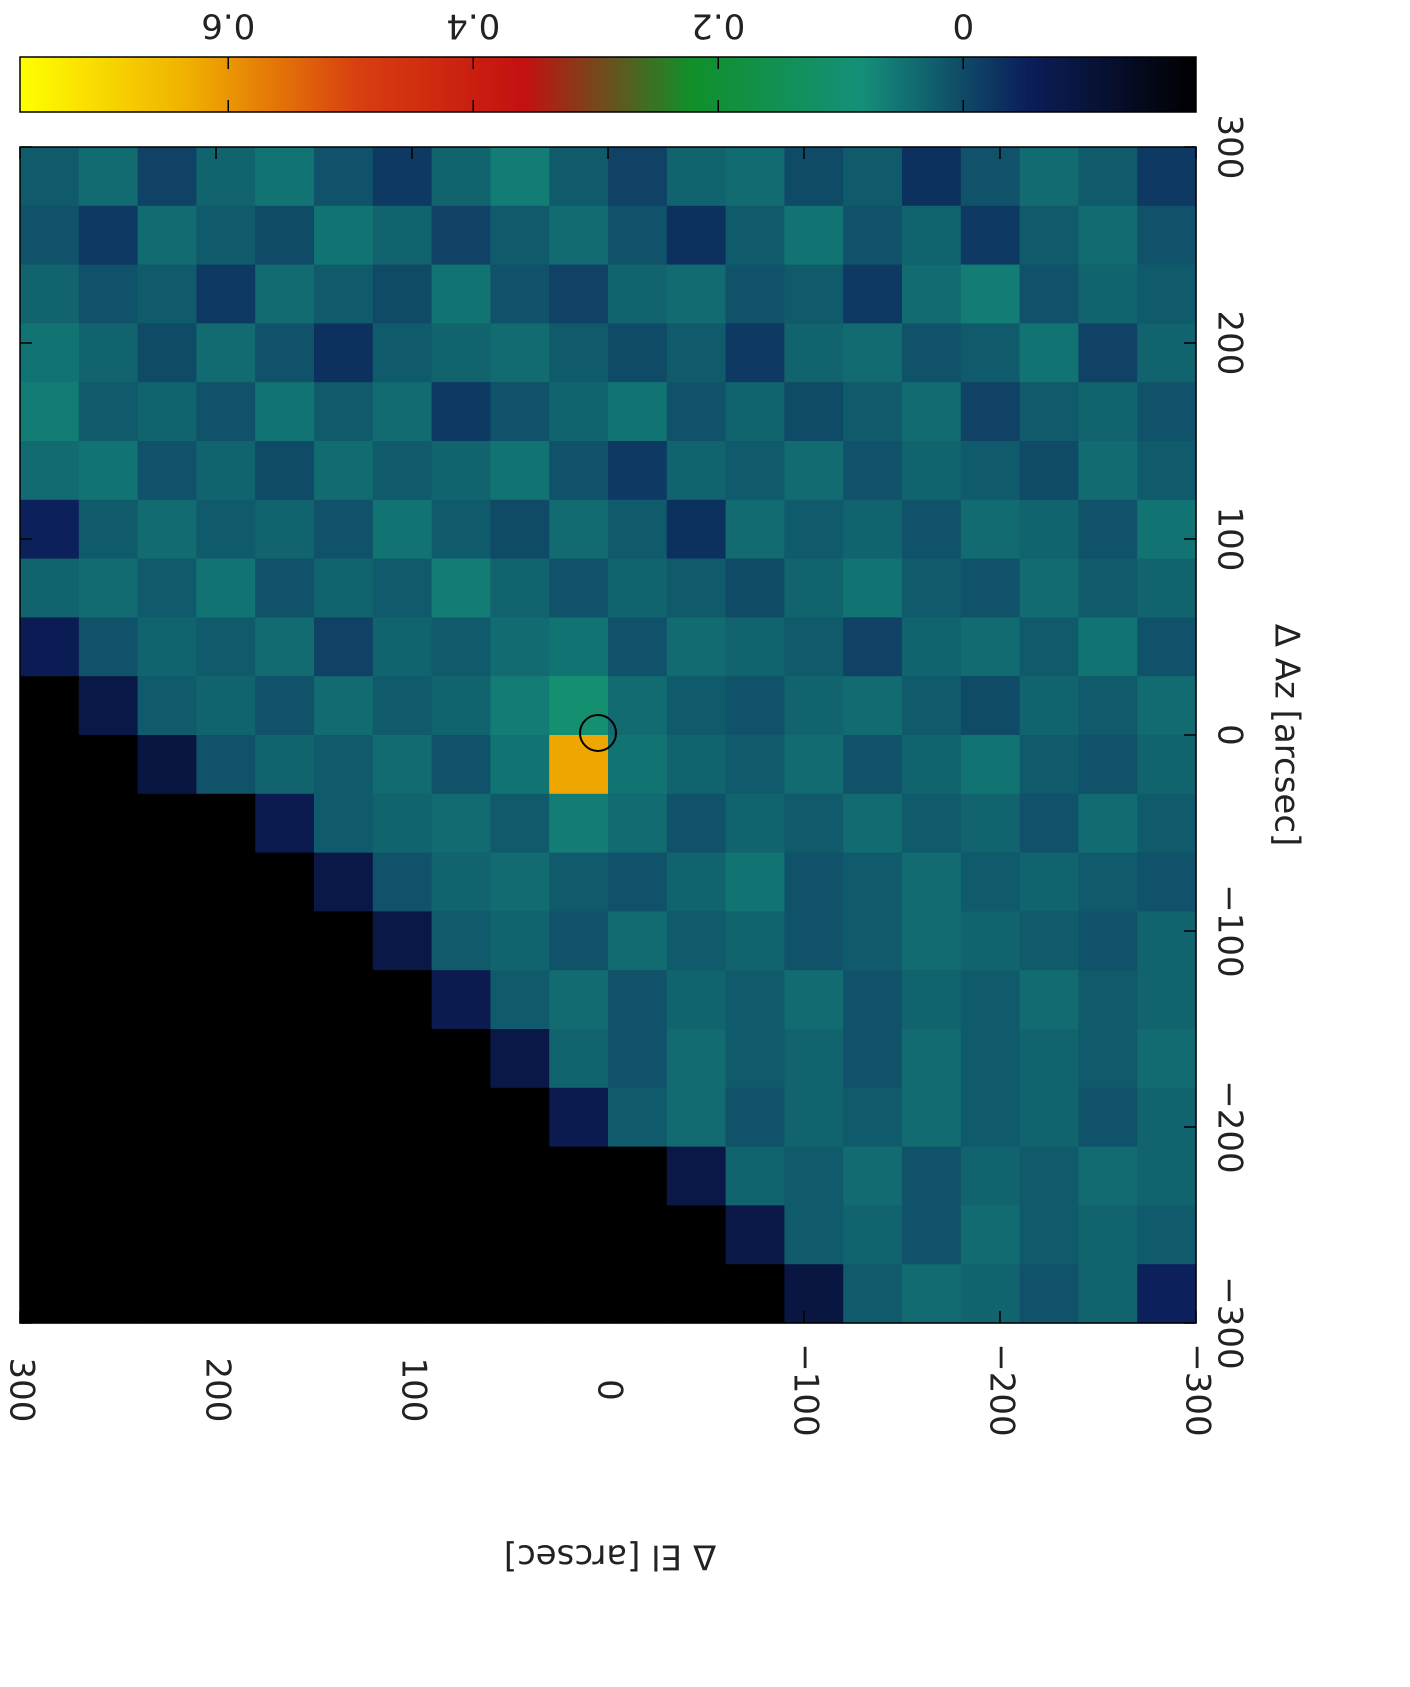 The image size is (1410, 1687). Describe the element at coordinates (414, 1390) in the screenshot. I see `x-tick-label: 100` at that location.